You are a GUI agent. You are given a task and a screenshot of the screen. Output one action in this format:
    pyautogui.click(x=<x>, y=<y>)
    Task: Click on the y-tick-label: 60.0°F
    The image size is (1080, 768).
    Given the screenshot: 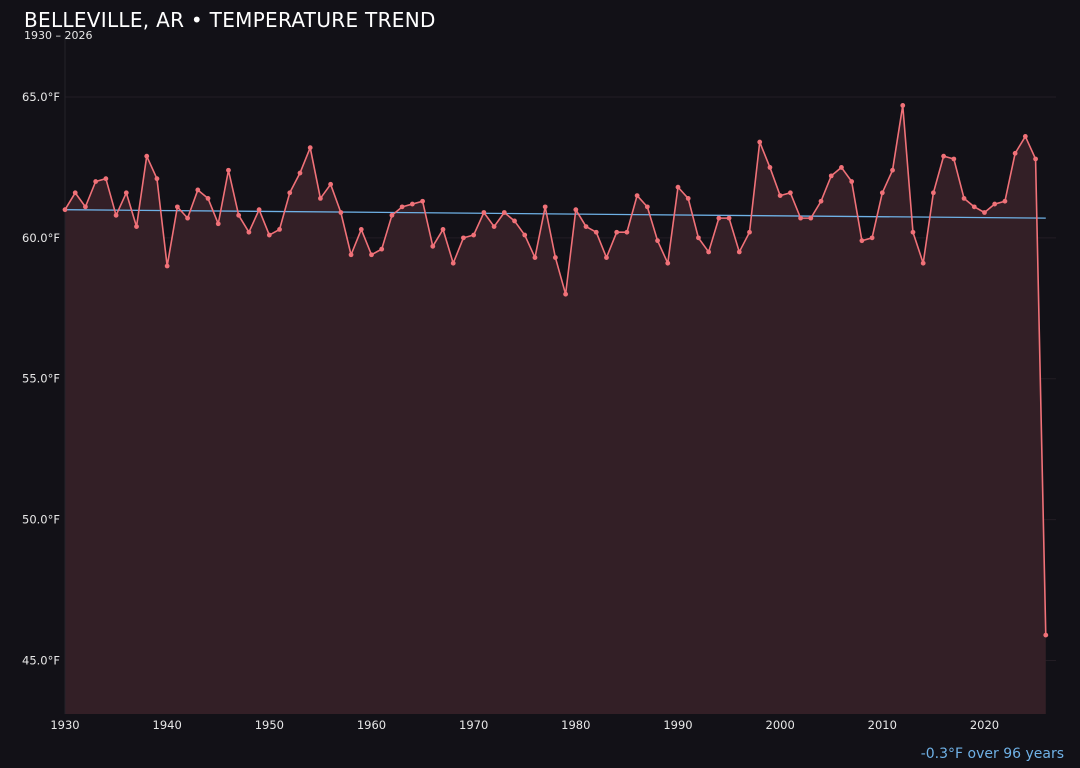 What is the action you would take?
    pyautogui.click(x=41, y=238)
    